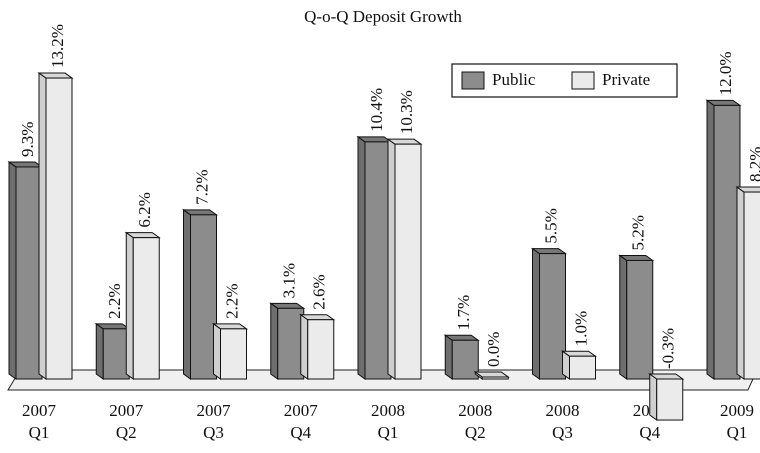  What do you see at coordinates (214, 421) in the screenshot?
I see `x-tick-label: 2007 Q3` at bounding box center [214, 421].